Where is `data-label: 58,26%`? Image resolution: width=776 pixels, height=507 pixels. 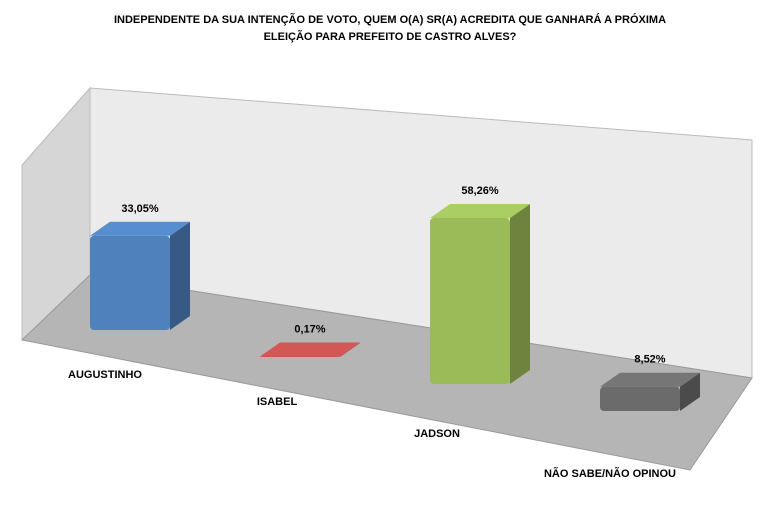
data-label: 58,26% is located at coordinates (480, 191).